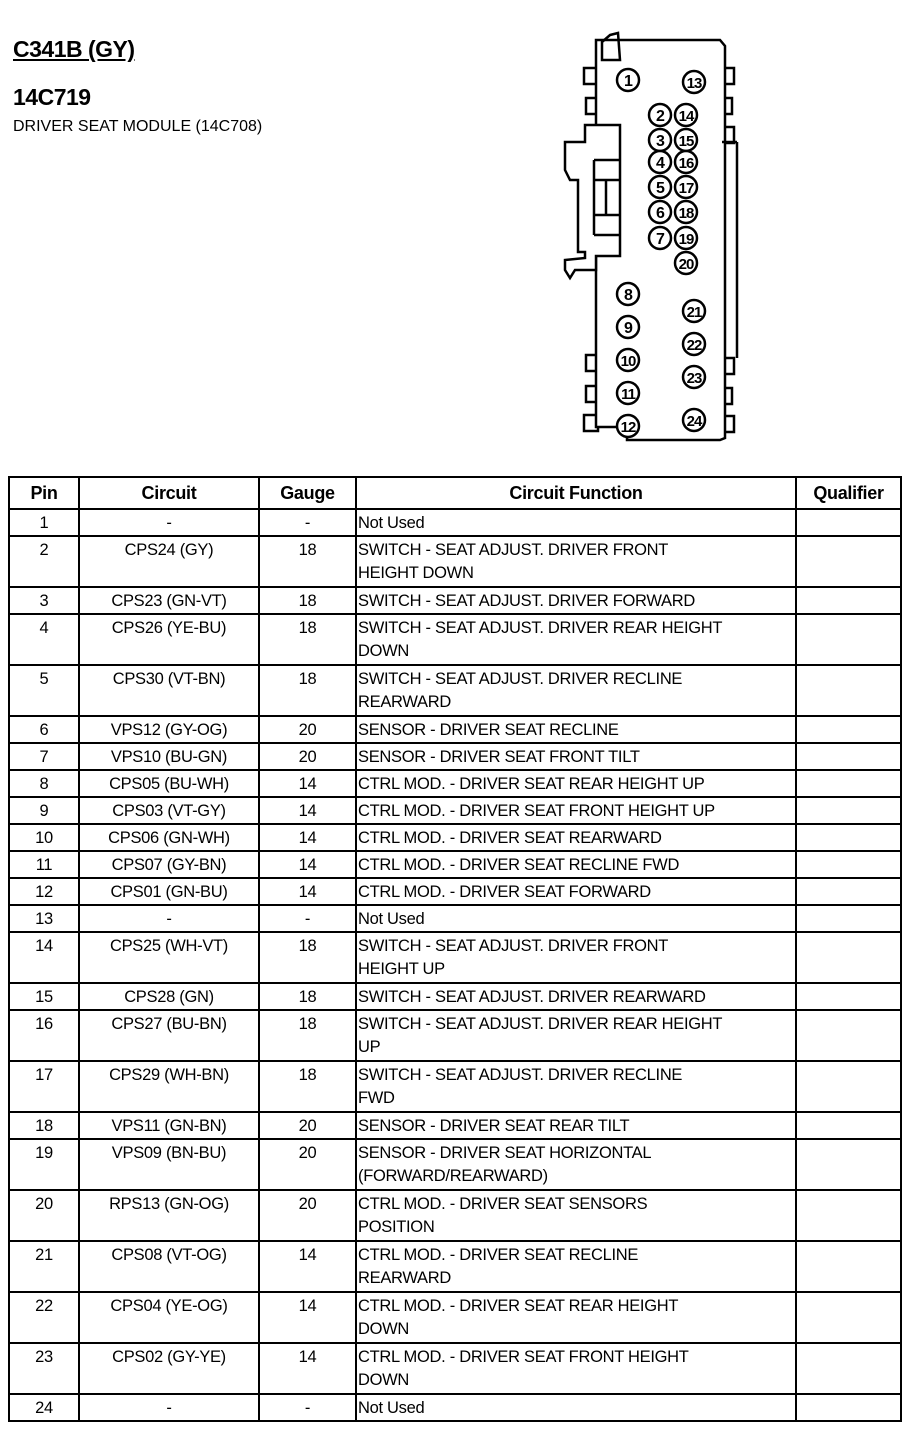 This screenshot has width=918, height=1440. Describe the element at coordinates (628, 426) in the screenshot. I see `connector-pin: 12` at that location.